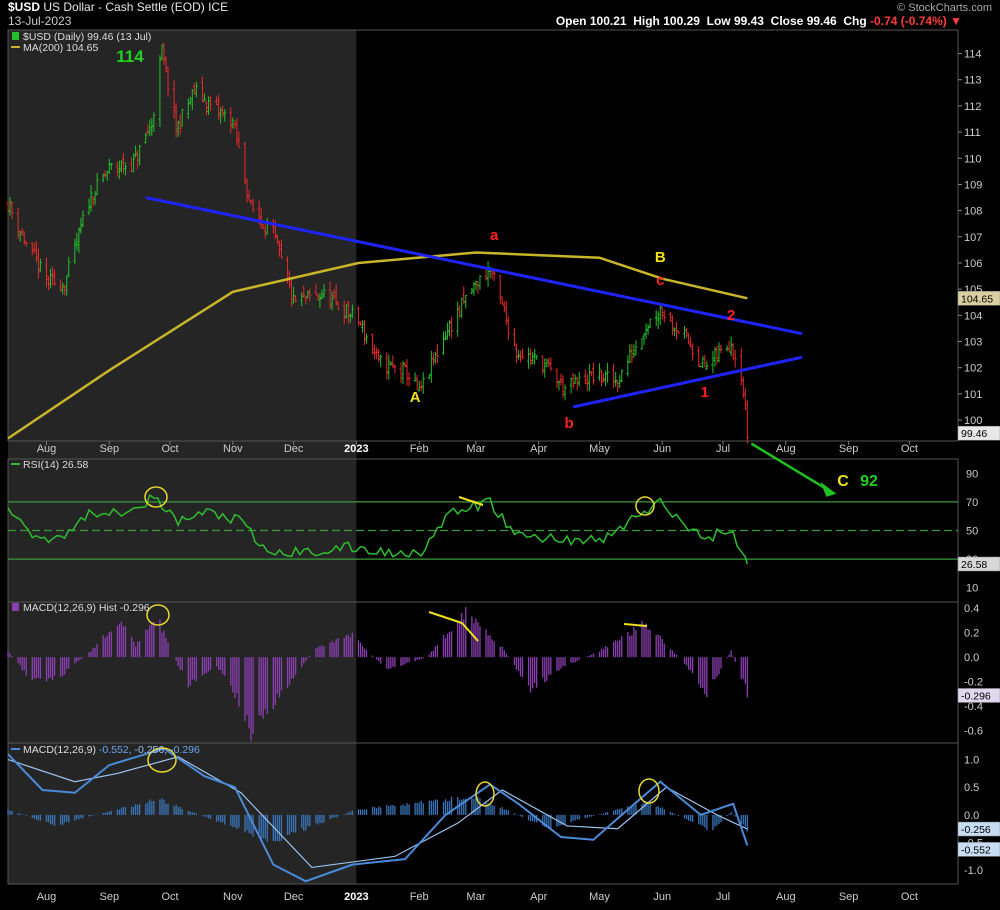  Describe the element at coordinates (503, 531) in the screenshot. I see `rsi-panel: 103050709026.58` at that location.